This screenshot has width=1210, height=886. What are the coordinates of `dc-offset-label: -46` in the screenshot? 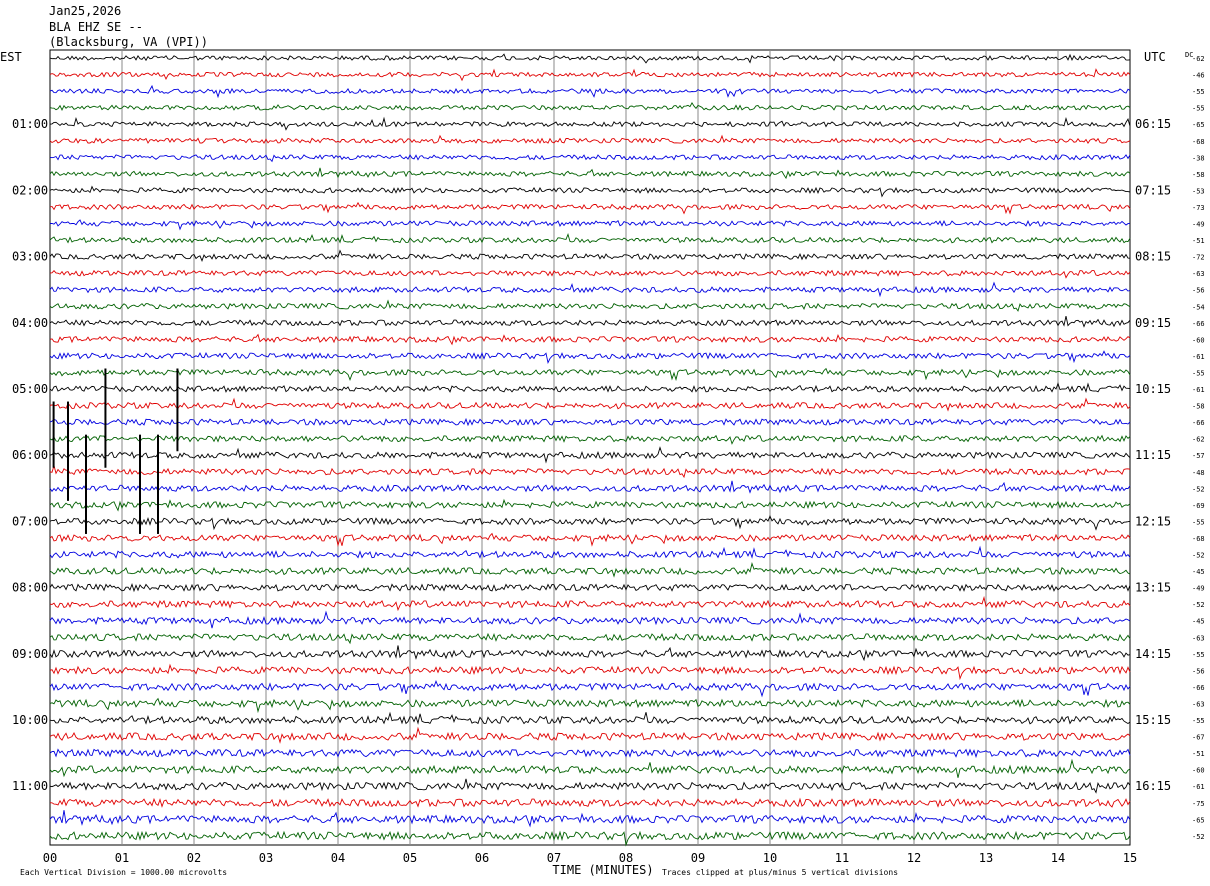 It's located at (1198, 76).